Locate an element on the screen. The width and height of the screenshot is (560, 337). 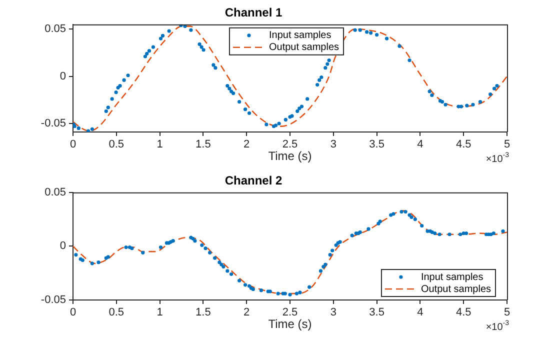
chart-title: Channel 1 is located at coordinates (253, 13).